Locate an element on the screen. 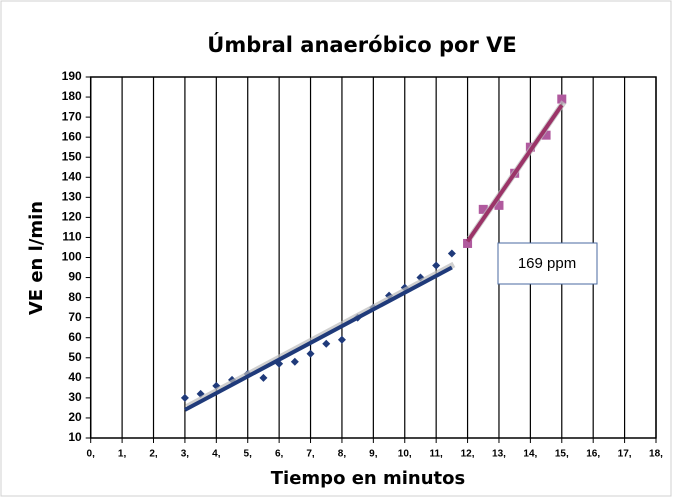 The image size is (673, 502). x-tick-label: 2, is located at coordinates (153, 454).